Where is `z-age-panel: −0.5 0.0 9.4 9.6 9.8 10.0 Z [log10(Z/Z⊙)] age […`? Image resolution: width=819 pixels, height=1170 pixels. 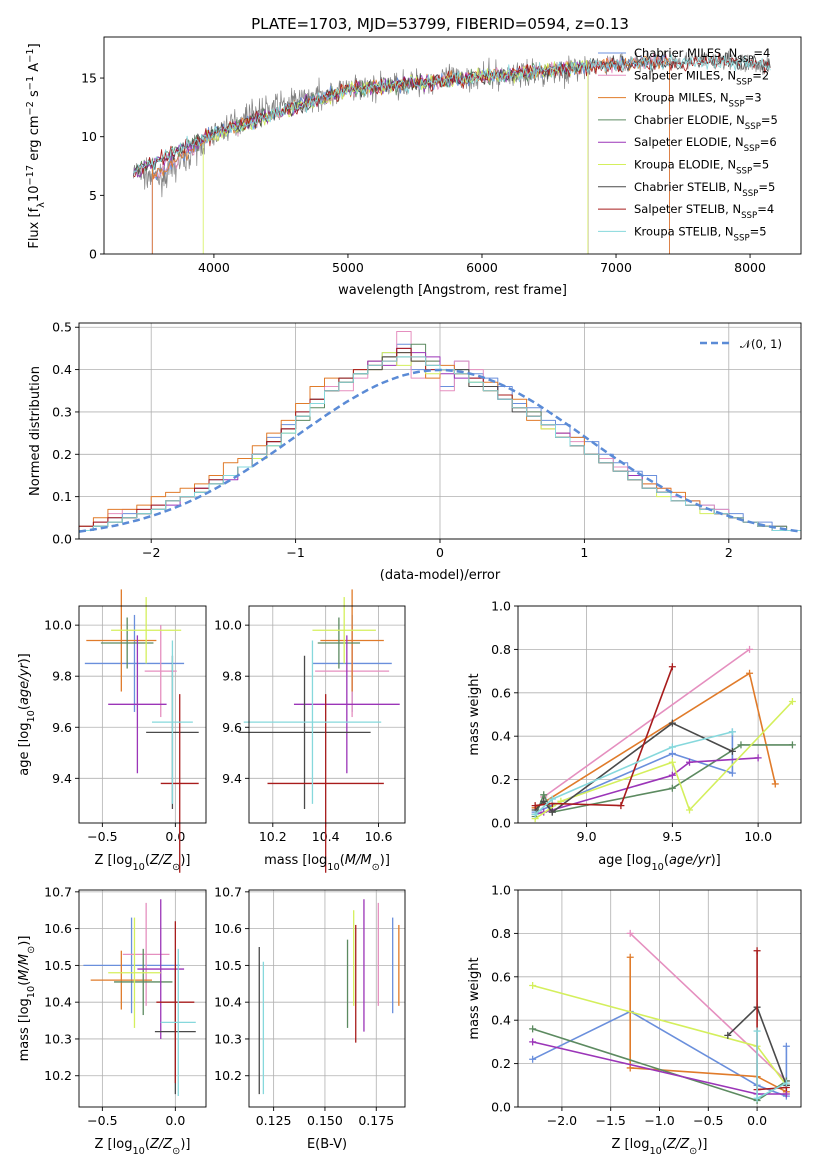
z-age-panel: −0.5 0.0 9.4 9.6 9.8 10.0 Z [log10(Z/Z⊙)] age [… is located at coordinates (112, 731).